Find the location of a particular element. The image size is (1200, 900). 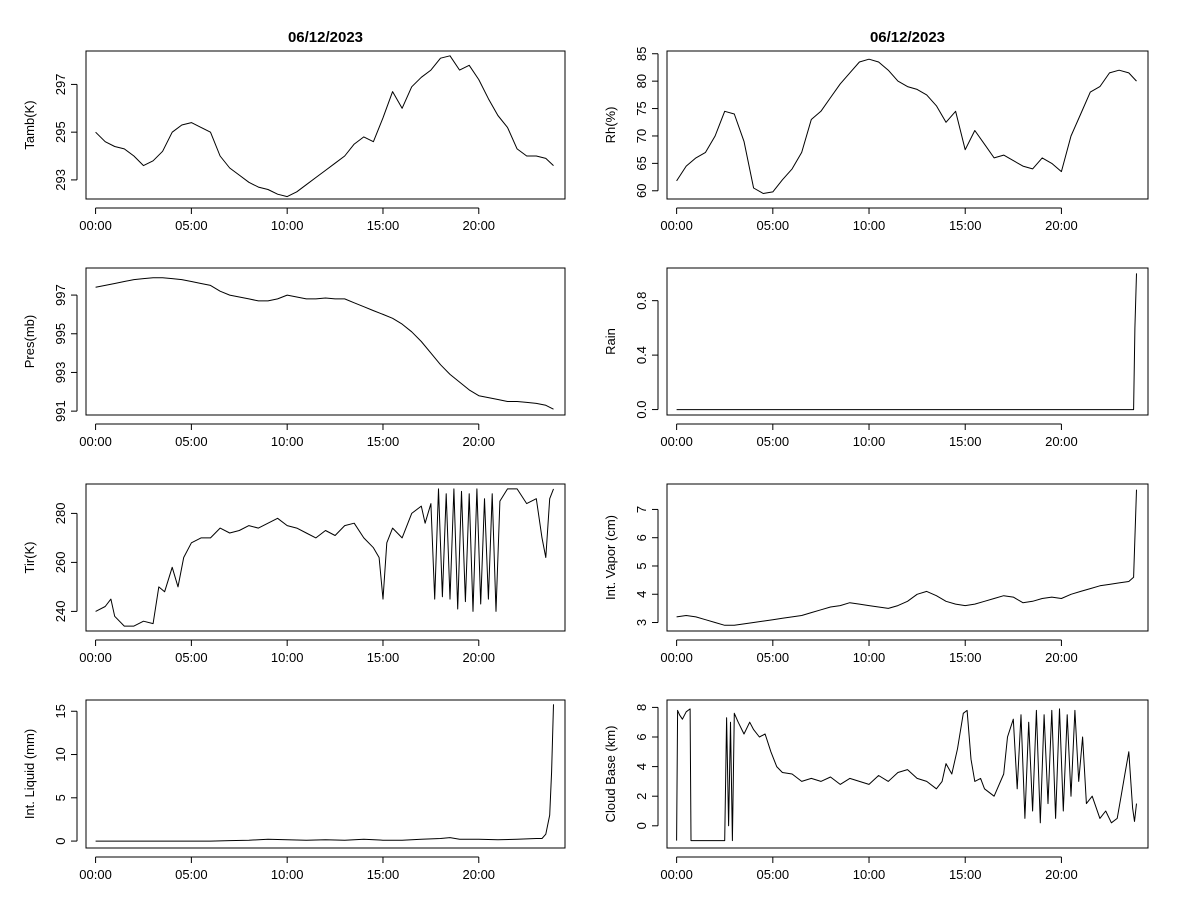

tamb-y-tick-label: 297 is located at coordinates (60, 85).